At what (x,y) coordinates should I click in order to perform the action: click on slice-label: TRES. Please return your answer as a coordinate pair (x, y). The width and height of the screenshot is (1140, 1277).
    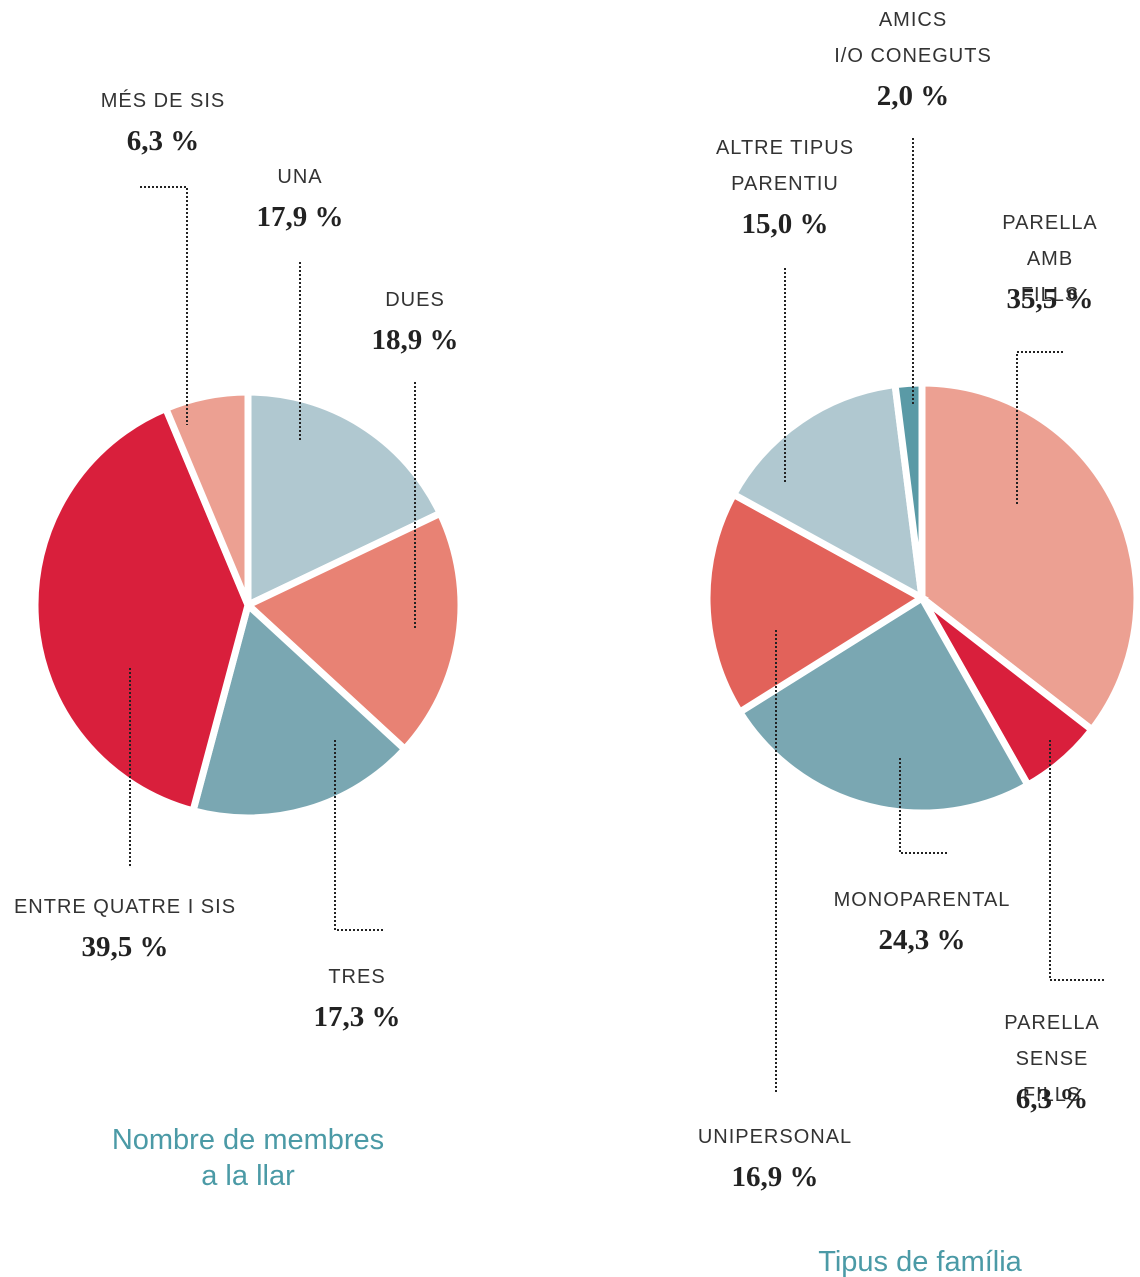
    Looking at the image, I should click on (357, 977).